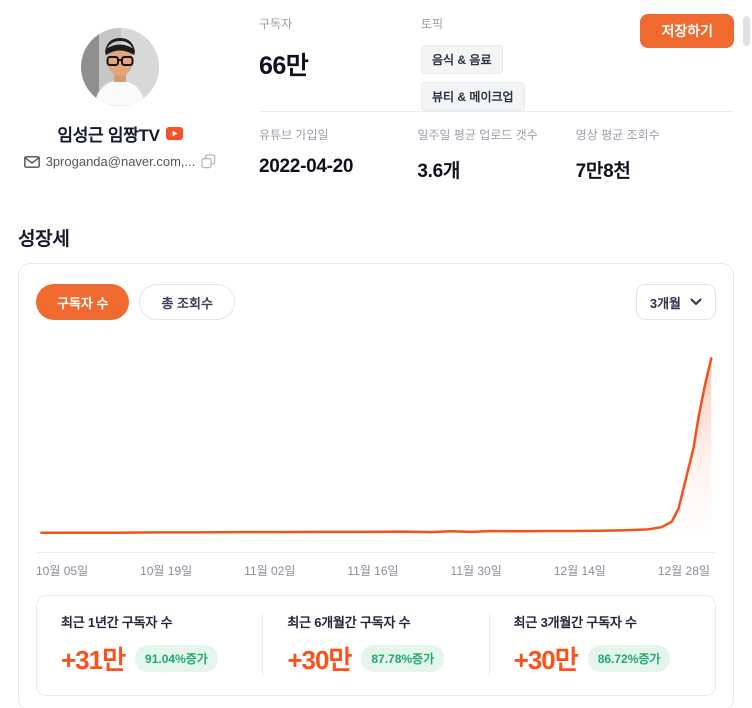 The height and width of the screenshot is (708, 752). Describe the element at coordinates (683, 571) in the screenshot. I see `x-tick: 12월 28일` at that location.